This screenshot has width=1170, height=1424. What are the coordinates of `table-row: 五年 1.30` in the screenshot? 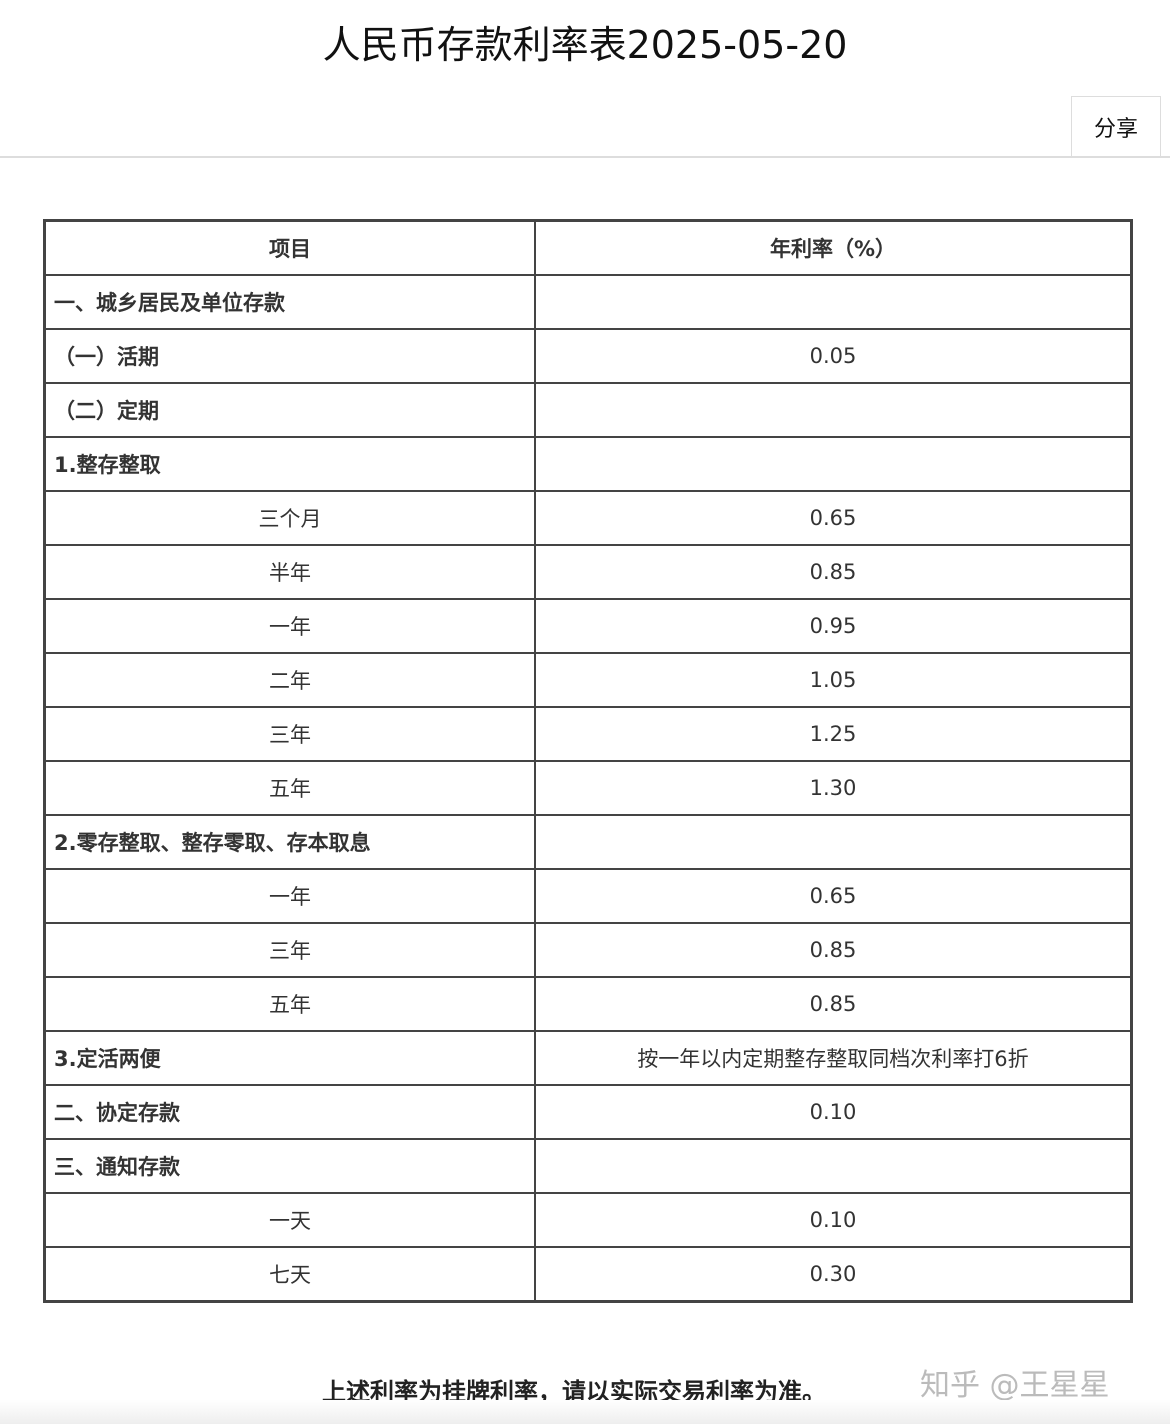 It's located at (588, 788).